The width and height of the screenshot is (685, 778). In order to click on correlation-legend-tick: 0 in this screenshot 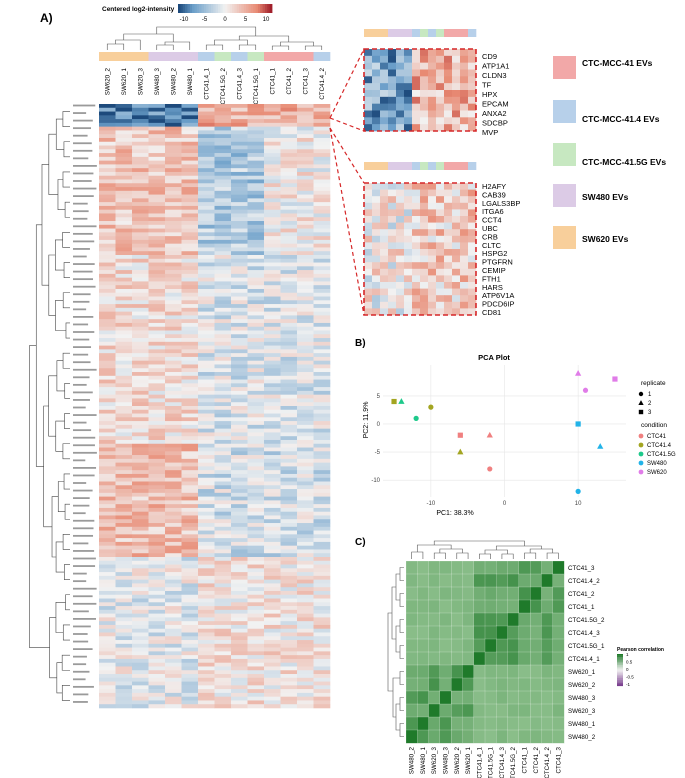, I will do `click(627, 669)`.